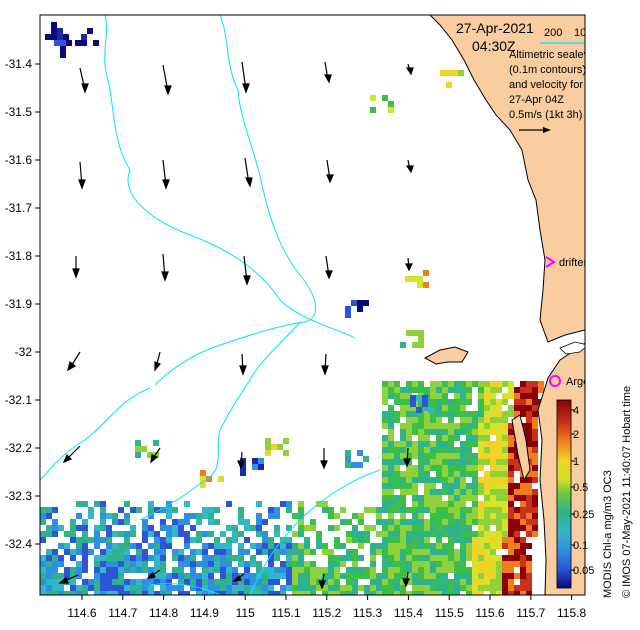  What do you see at coordinates (19, 64) in the screenshot?
I see `y-tick-label: -31.4` at bounding box center [19, 64].